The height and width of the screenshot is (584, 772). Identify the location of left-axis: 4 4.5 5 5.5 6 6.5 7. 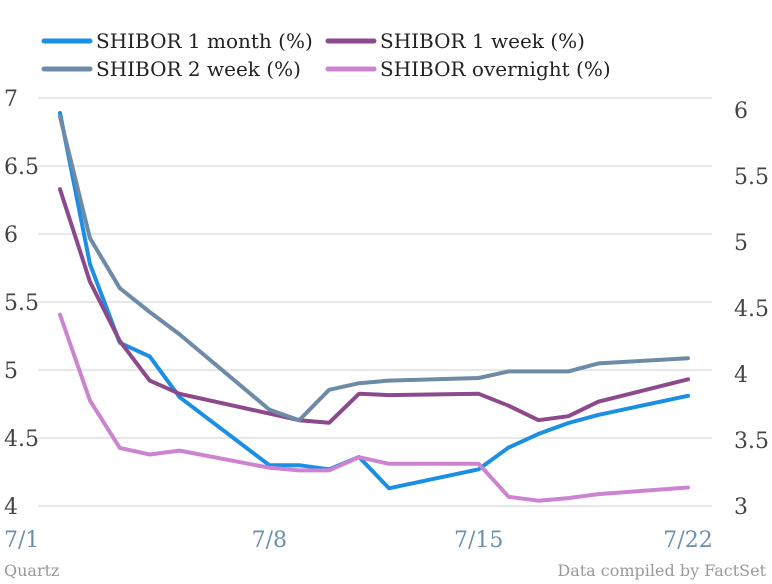
(21, 303).